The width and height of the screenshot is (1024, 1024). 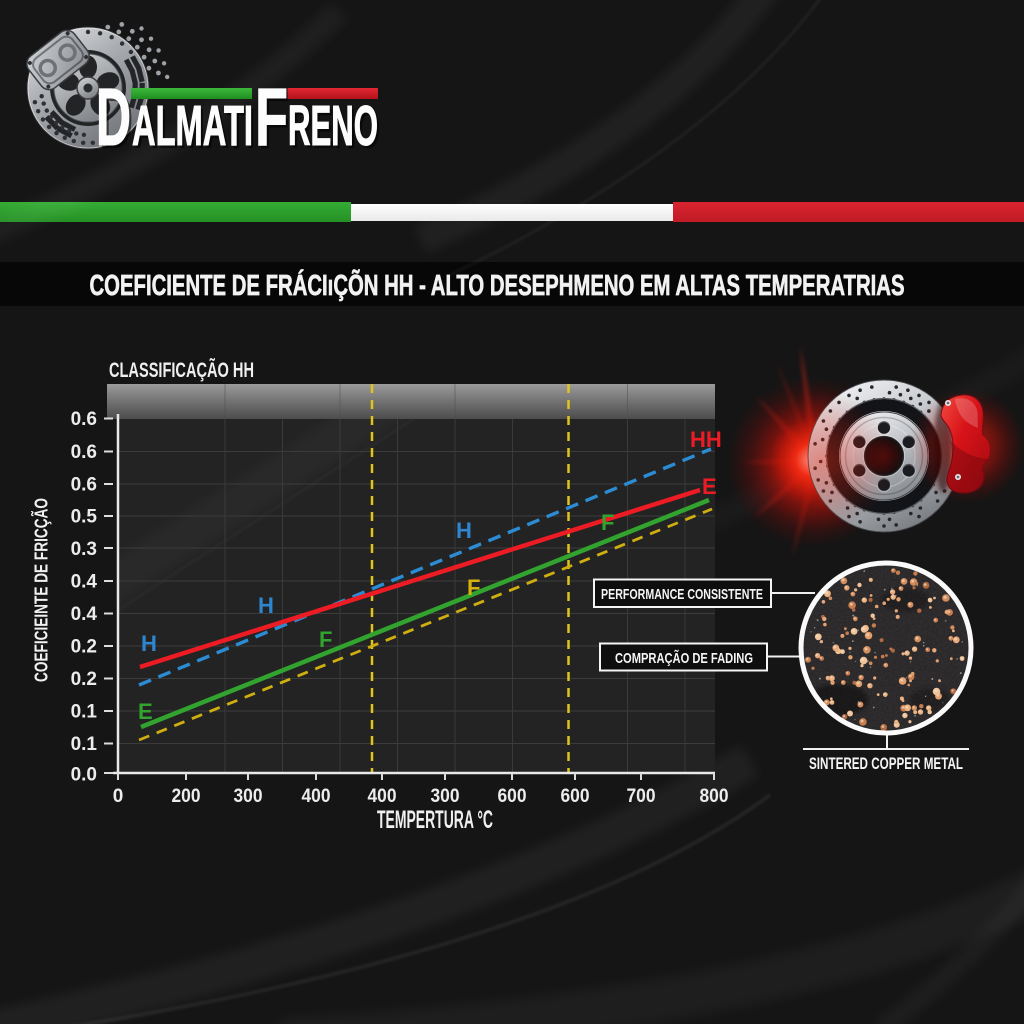 What do you see at coordinates (682, 594) in the screenshot?
I see `svg-text: PERFORMANCE CONSISTENTE` at bounding box center [682, 594].